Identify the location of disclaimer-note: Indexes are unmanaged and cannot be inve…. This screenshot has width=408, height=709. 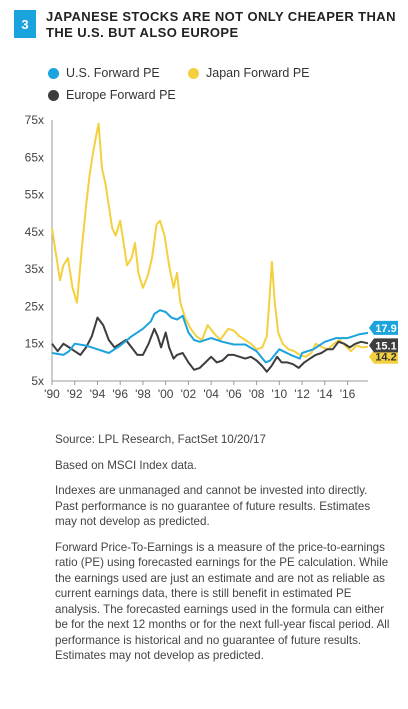
(213, 506).